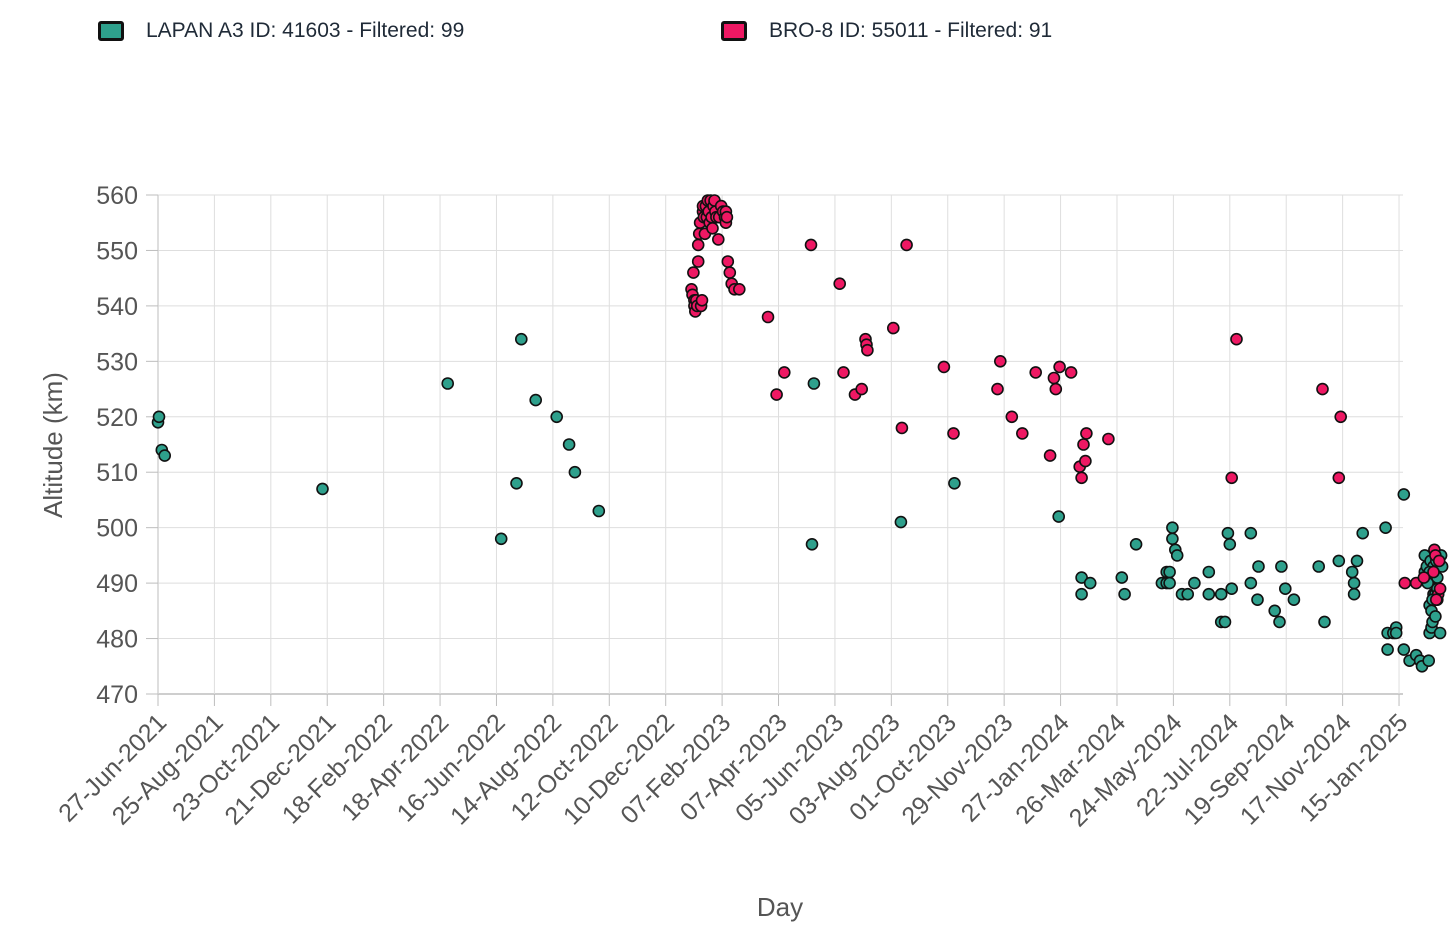 The width and height of the screenshot is (1456, 935). What do you see at coordinates (281, 31) in the screenshot?
I see `legend-item-lapan-a3: LAPAN A3 ID: 41603 - Filtered: 99` at bounding box center [281, 31].